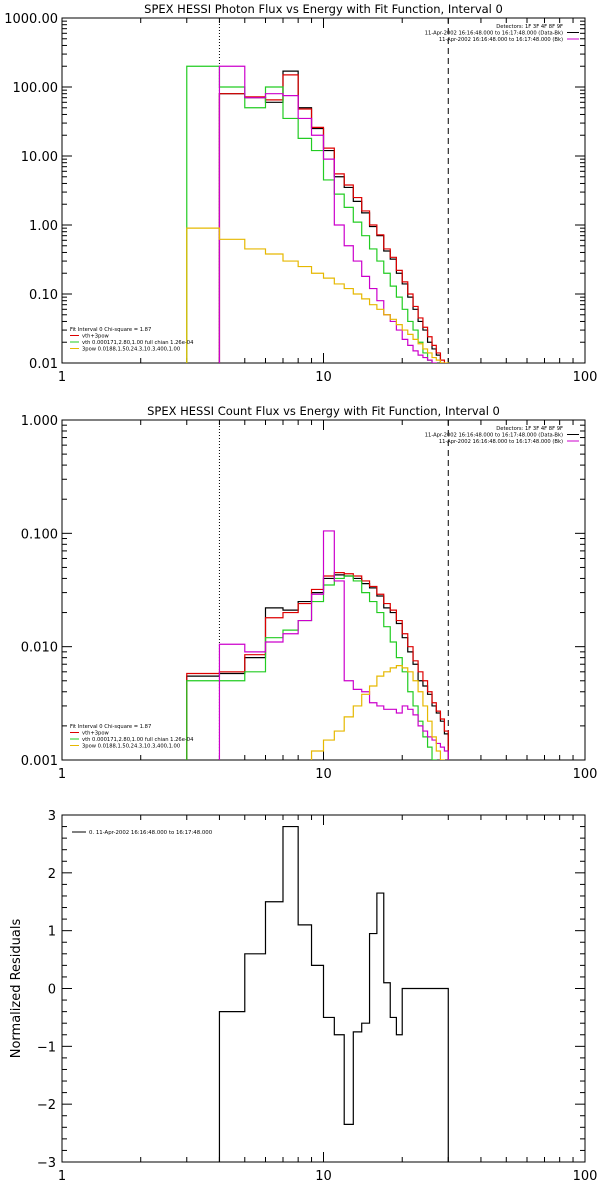  Describe the element at coordinates (39, 157) in the screenshot. I see `y-tick-label: 10.00` at that location.